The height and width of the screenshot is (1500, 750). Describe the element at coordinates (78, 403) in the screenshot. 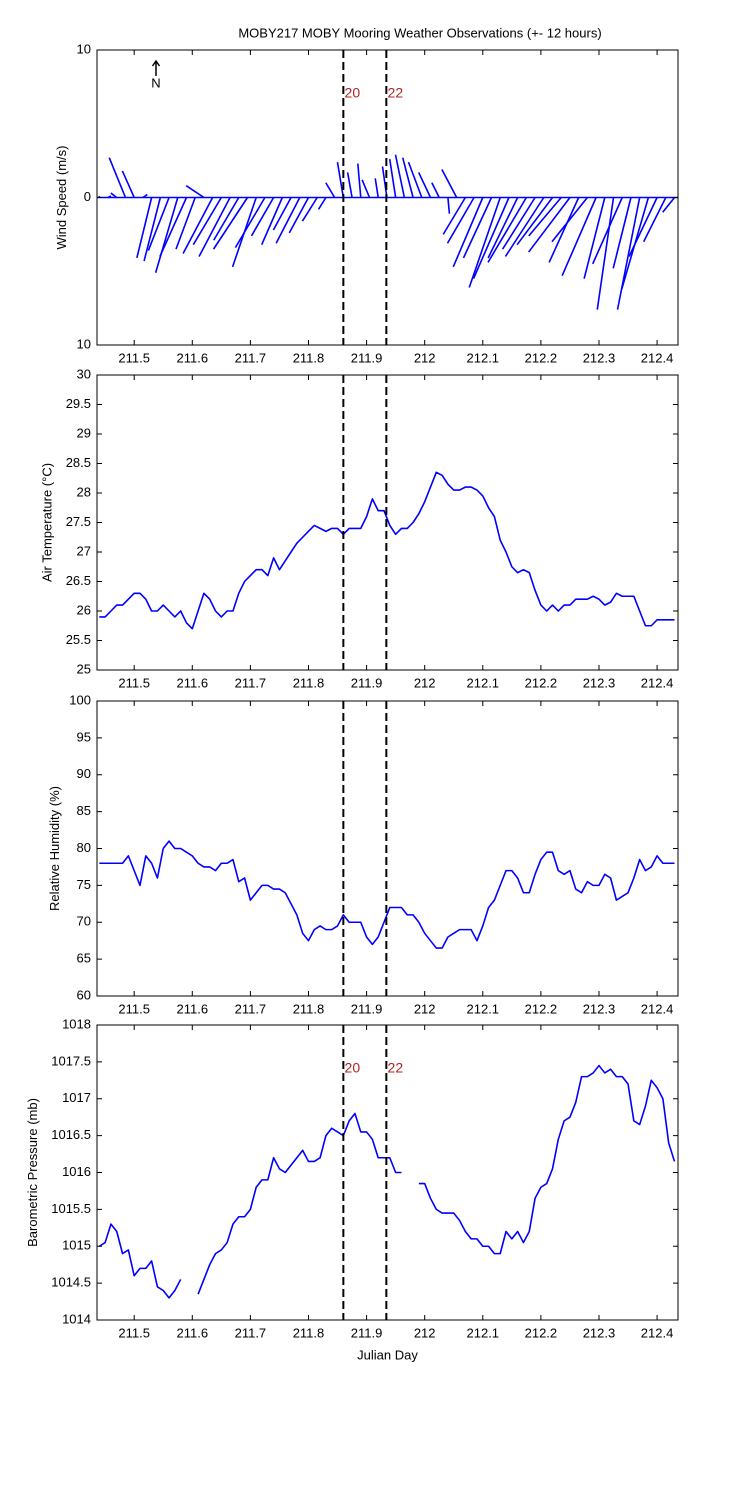

I see `y-tick-label: 29.5` at that location.